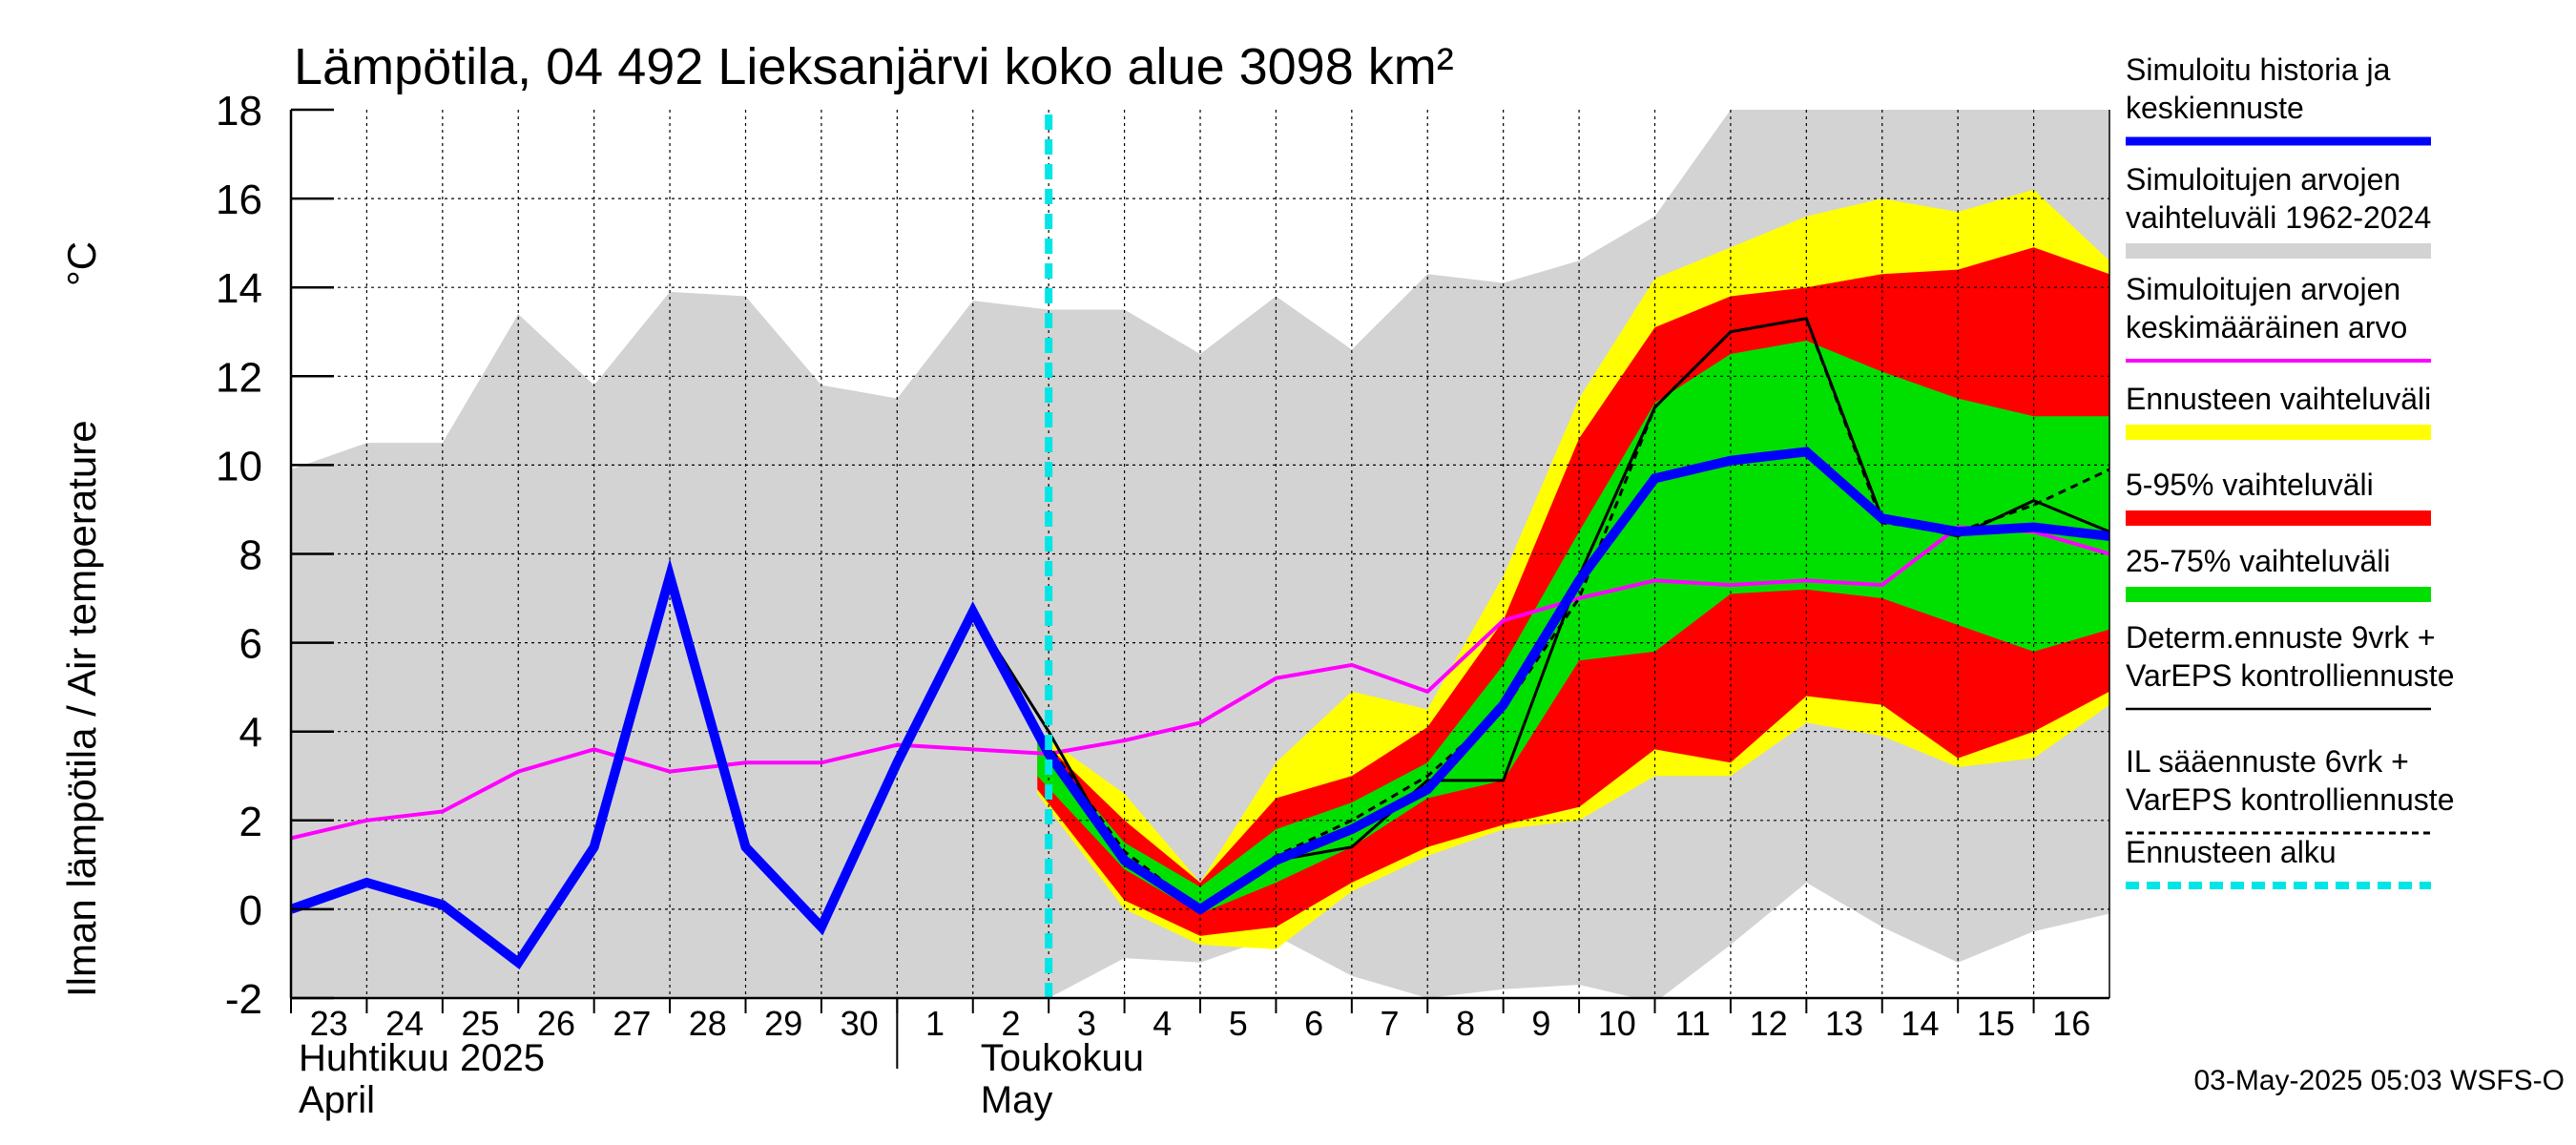 The height and width of the screenshot is (1145, 2576). I want to click on month-label-fi: Huhtikuu 2025, so click(422, 1058).